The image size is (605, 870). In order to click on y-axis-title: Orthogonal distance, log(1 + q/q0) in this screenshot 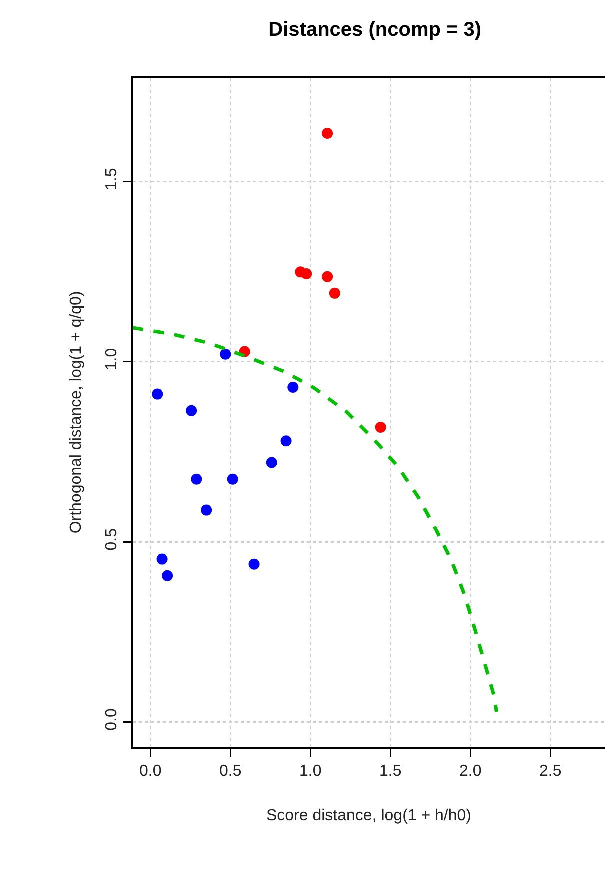, I will do `click(76, 412)`.